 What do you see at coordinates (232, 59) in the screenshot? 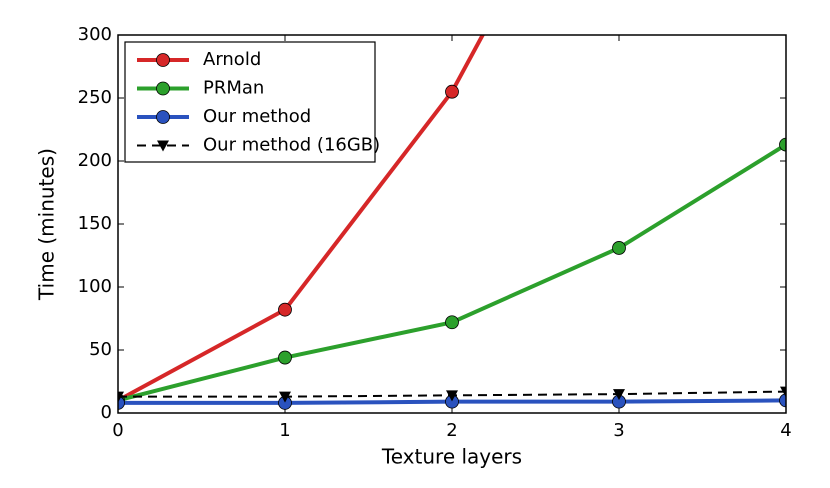
I see `legend-label: Arnold` at bounding box center [232, 59].